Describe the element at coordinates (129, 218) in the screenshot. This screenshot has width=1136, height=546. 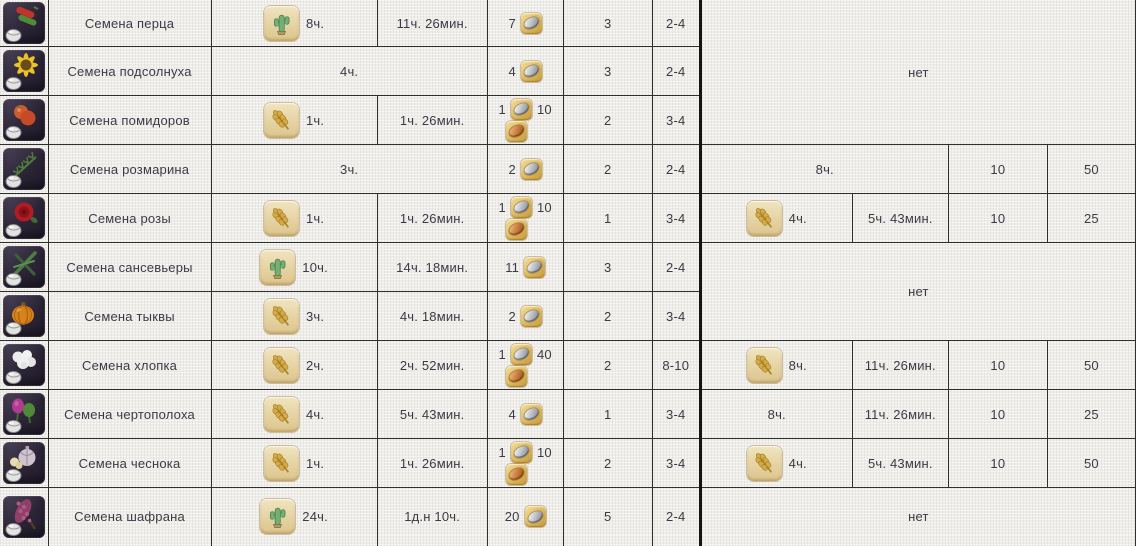
I see `seed-name: Семена розы` at that location.